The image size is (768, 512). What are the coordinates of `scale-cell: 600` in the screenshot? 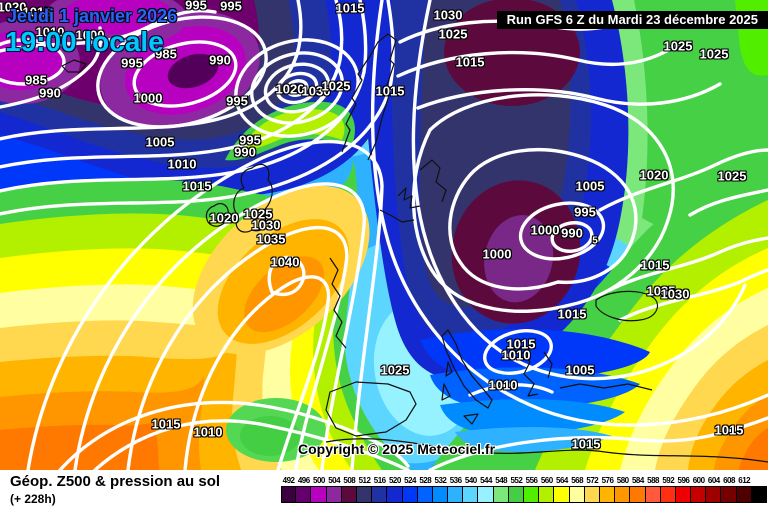 It's located at (699, 489).